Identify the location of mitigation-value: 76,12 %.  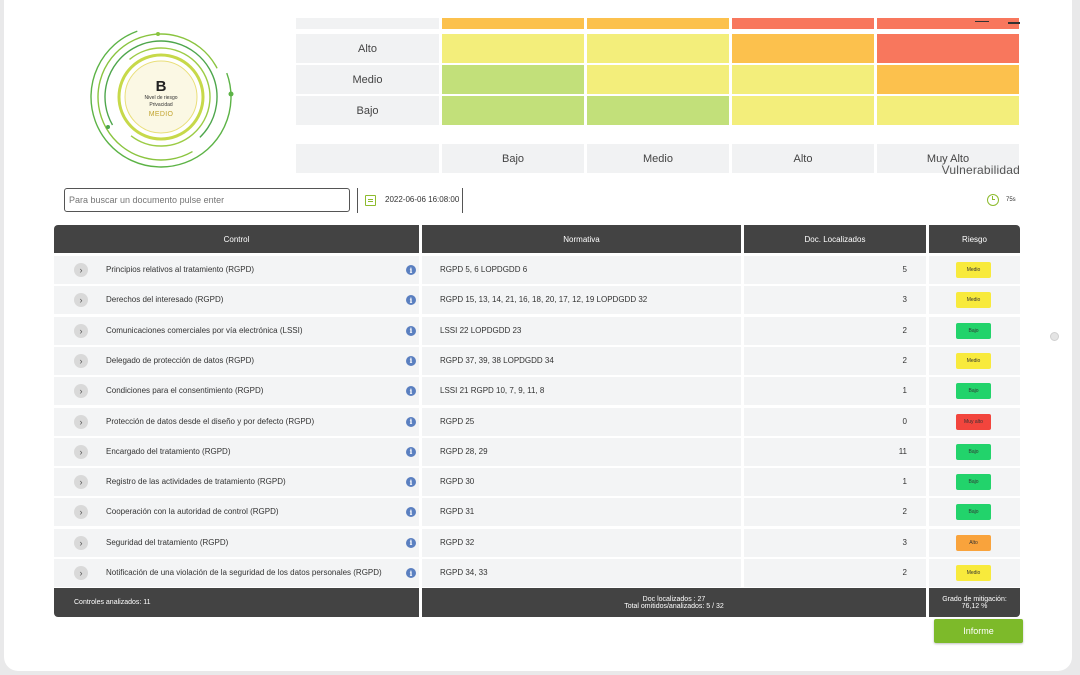
(974, 606).